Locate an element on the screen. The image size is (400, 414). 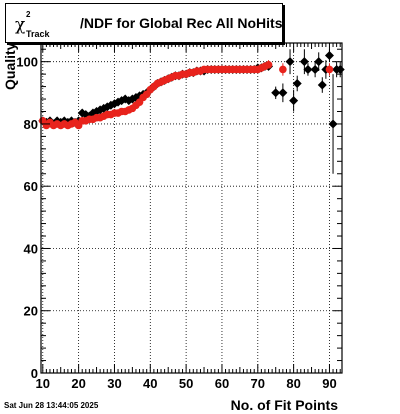
x-axis-label: No. of Fit Points is located at coordinates (284, 405).